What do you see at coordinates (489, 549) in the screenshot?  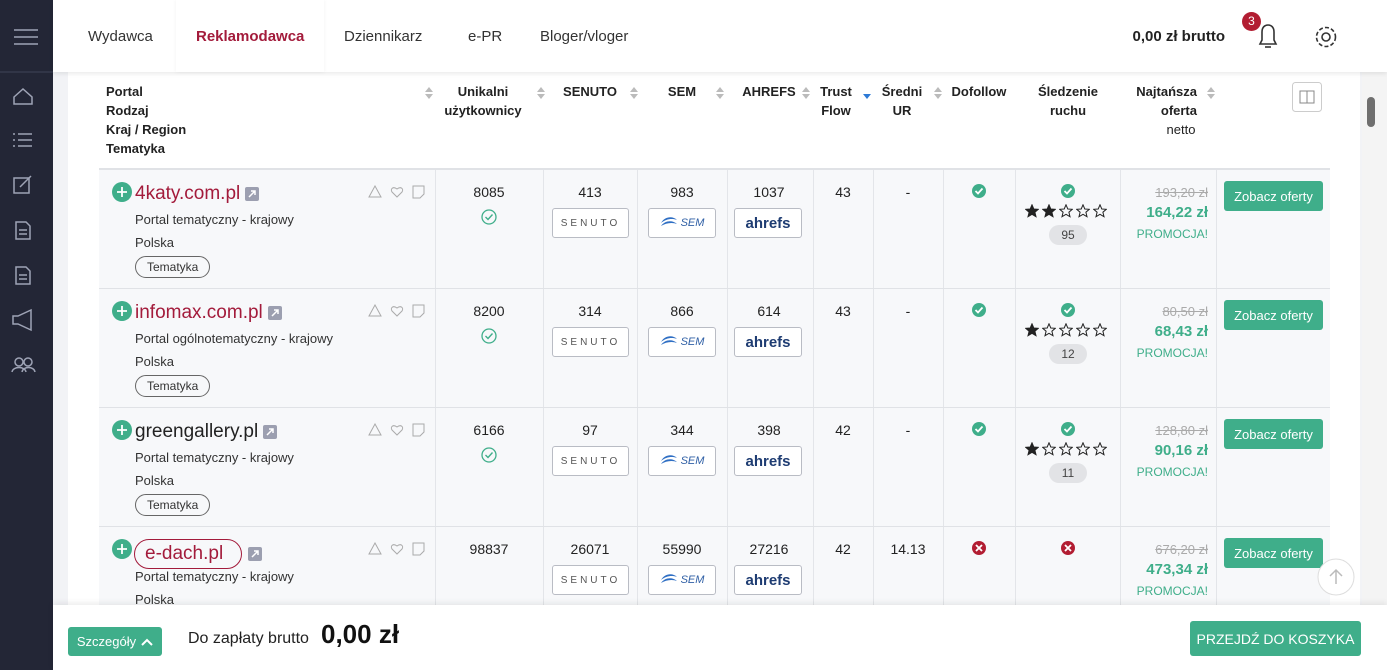 I see `users: 98837` at bounding box center [489, 549].